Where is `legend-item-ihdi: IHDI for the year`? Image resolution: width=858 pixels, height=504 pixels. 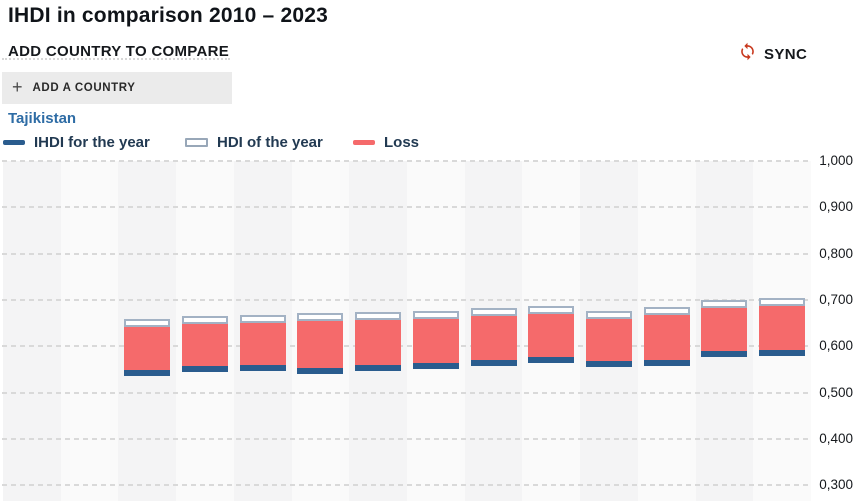 legend-item-ihdi: IHDI for the year is located at coordinates (76, 142).